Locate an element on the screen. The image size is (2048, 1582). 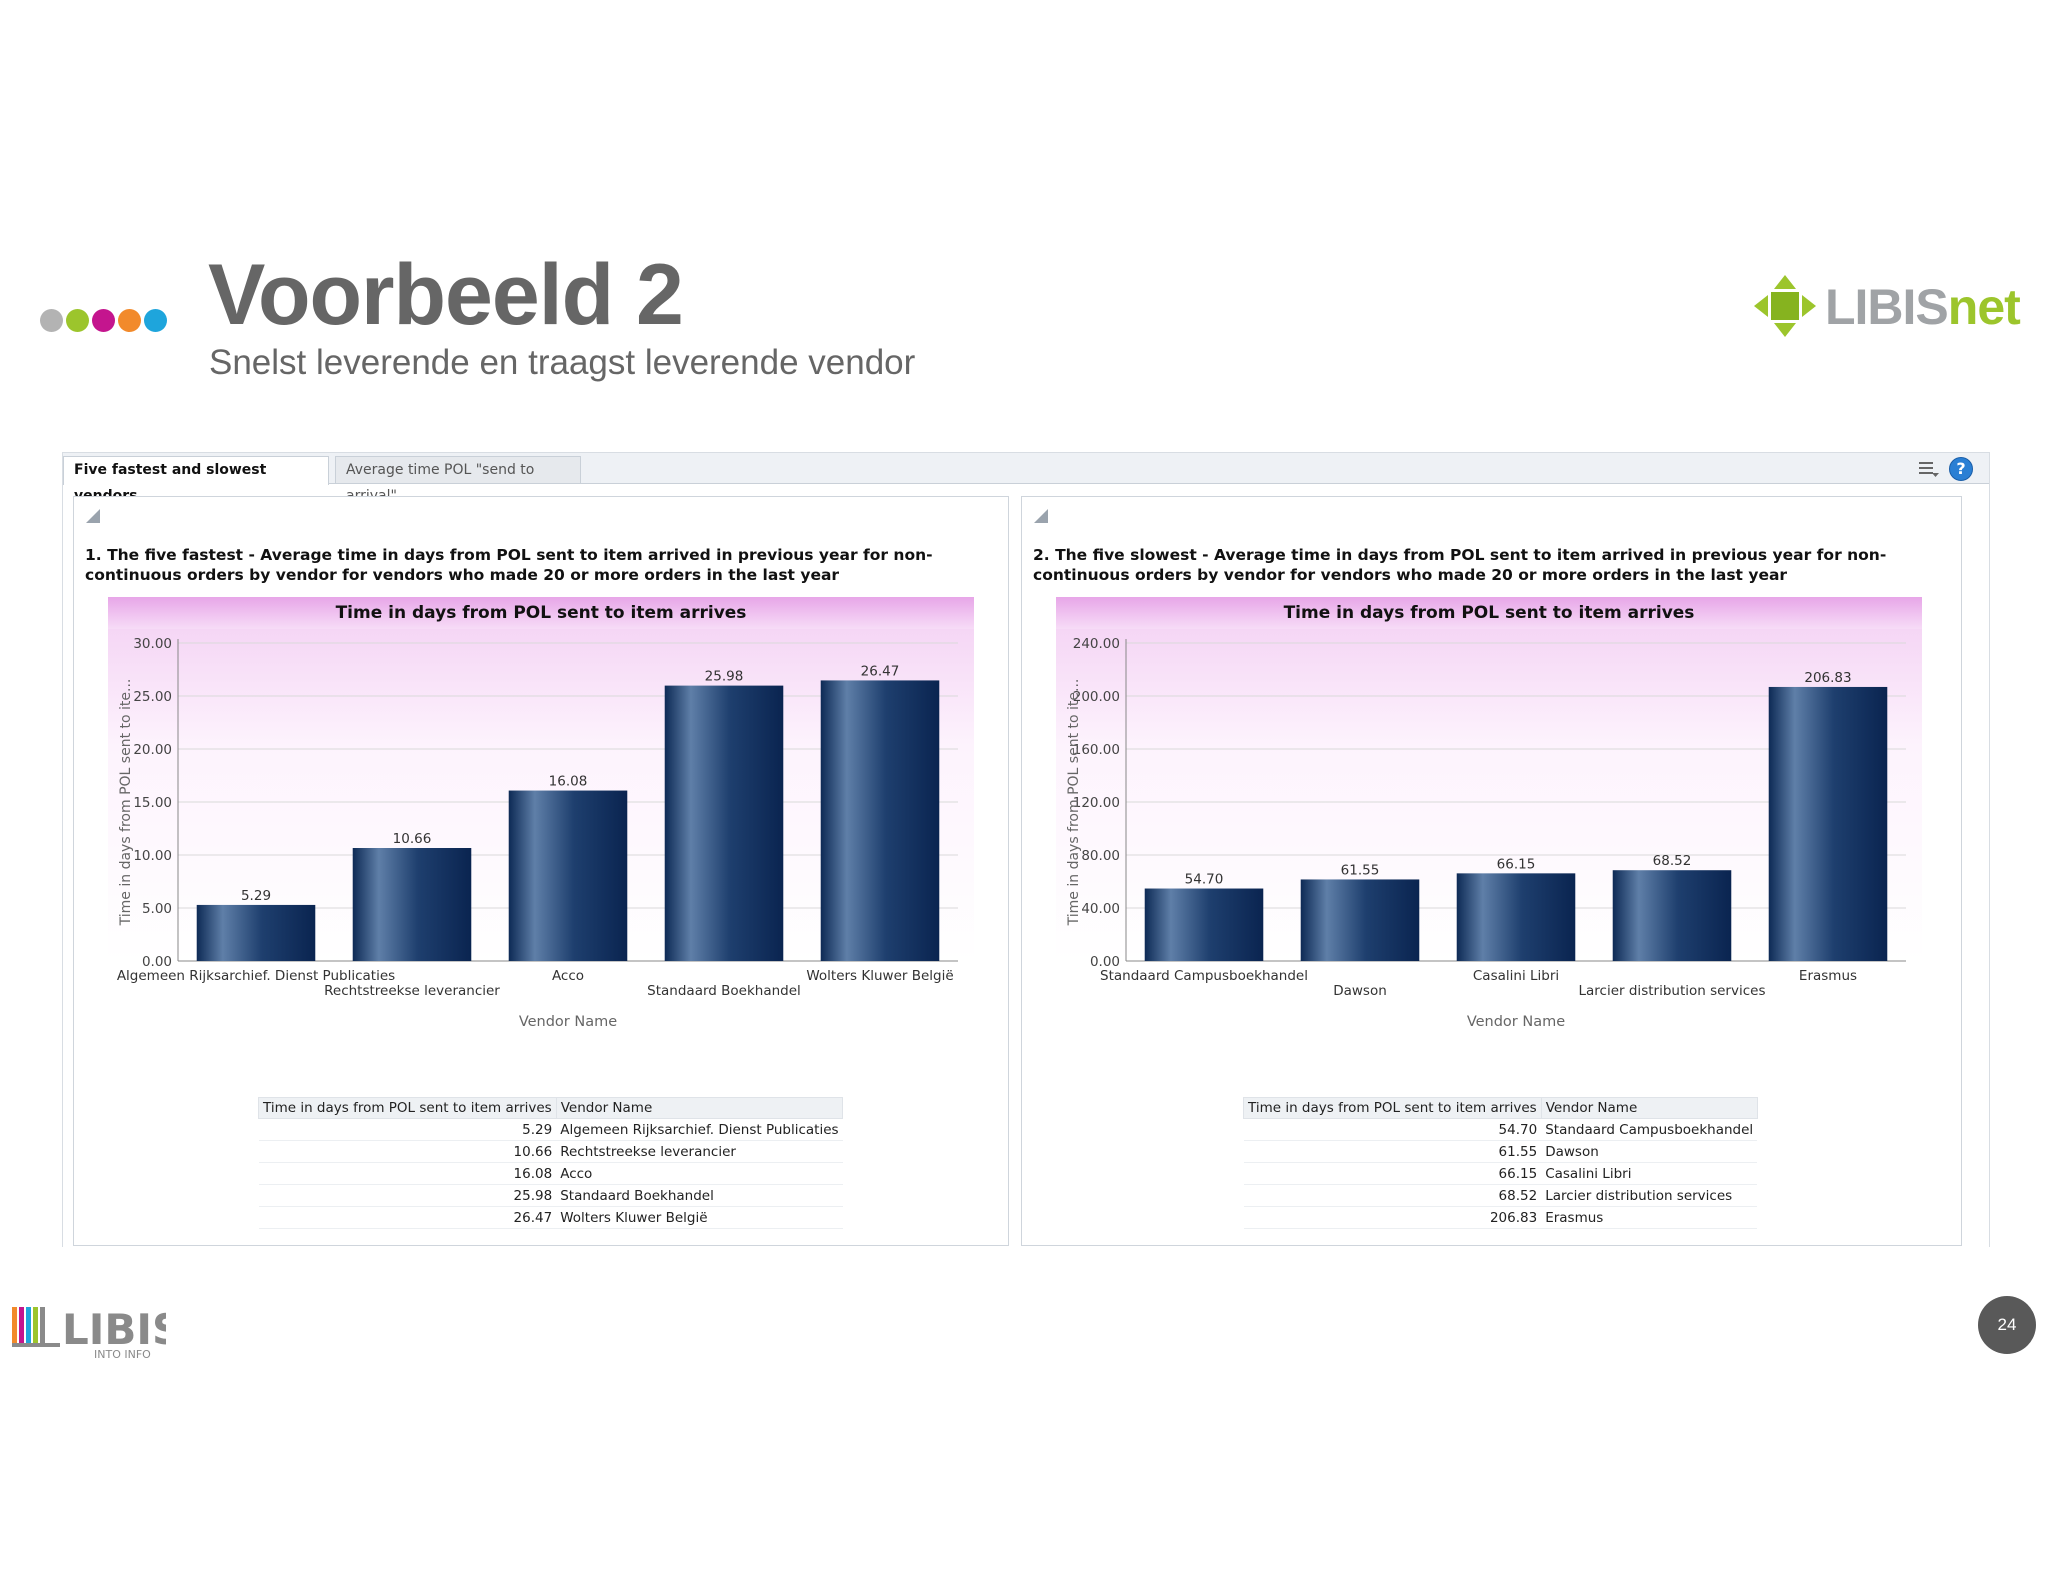
y-tick-label: 40.00 is located at coordinates (1100, 909).